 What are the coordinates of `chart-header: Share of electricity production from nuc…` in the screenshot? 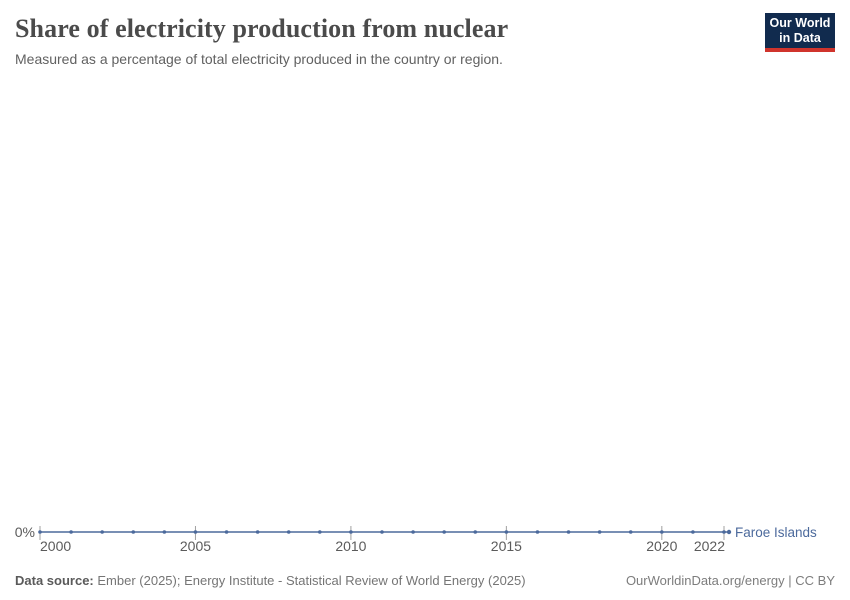 It's located at (425, 34).